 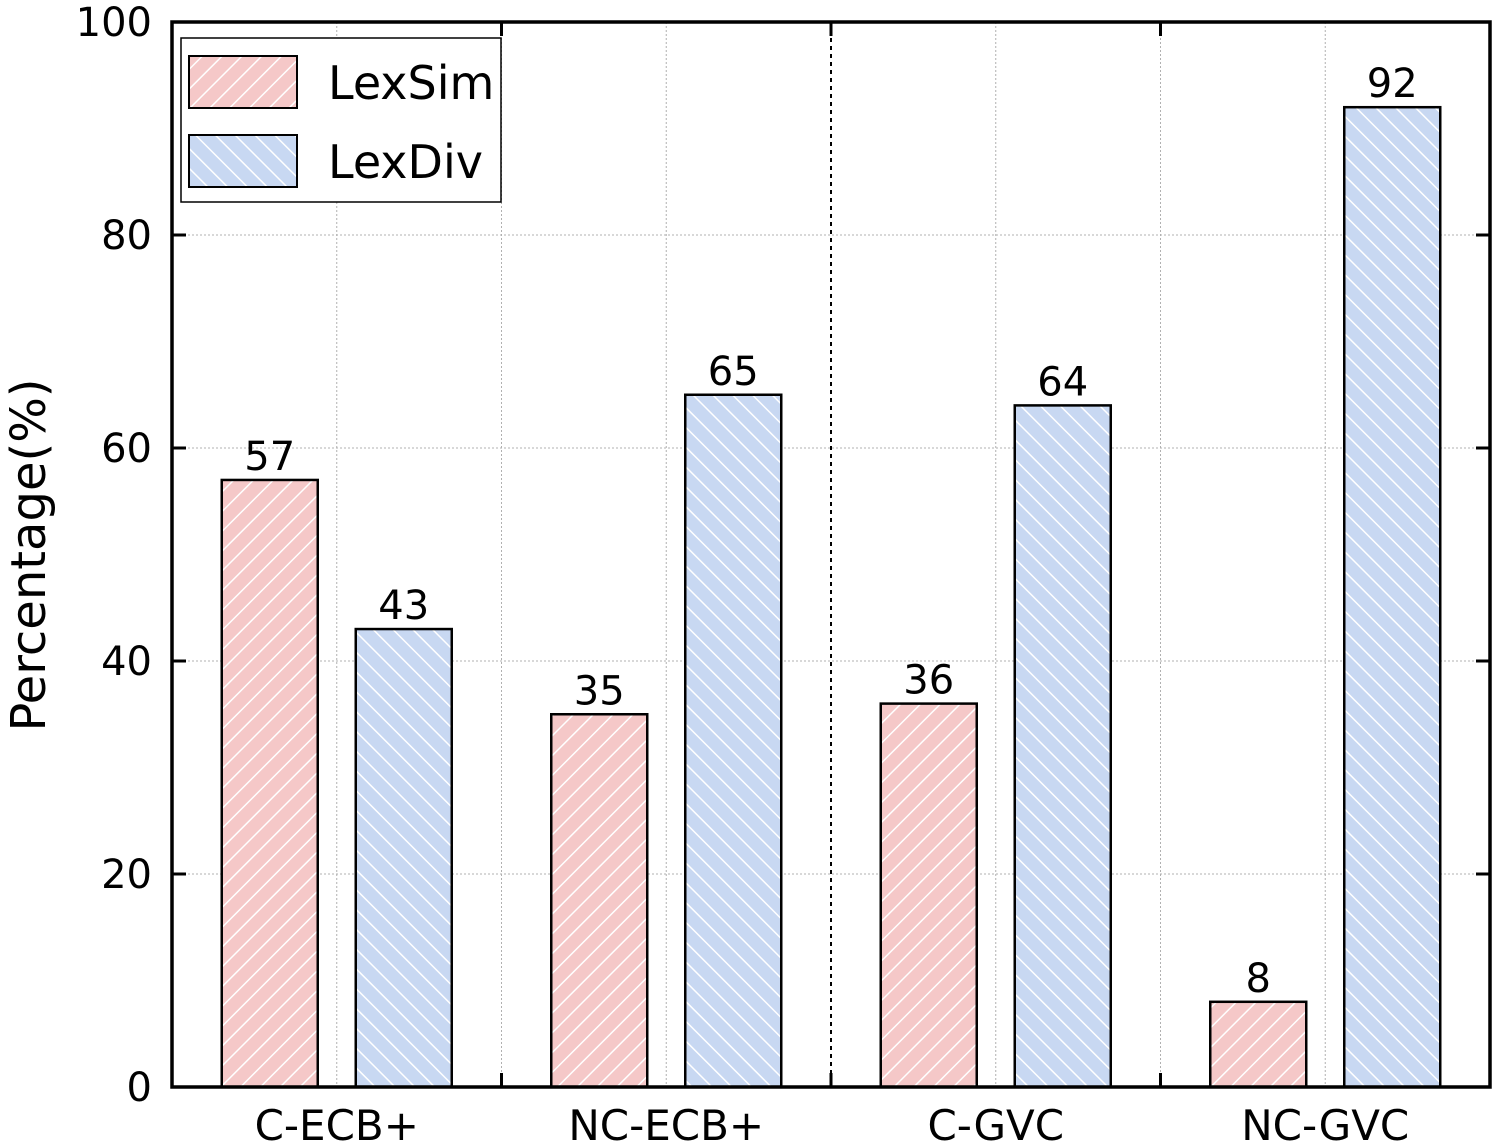 I want to click on x-category-label-2: C-GVC, so click(x=995, y=1124).